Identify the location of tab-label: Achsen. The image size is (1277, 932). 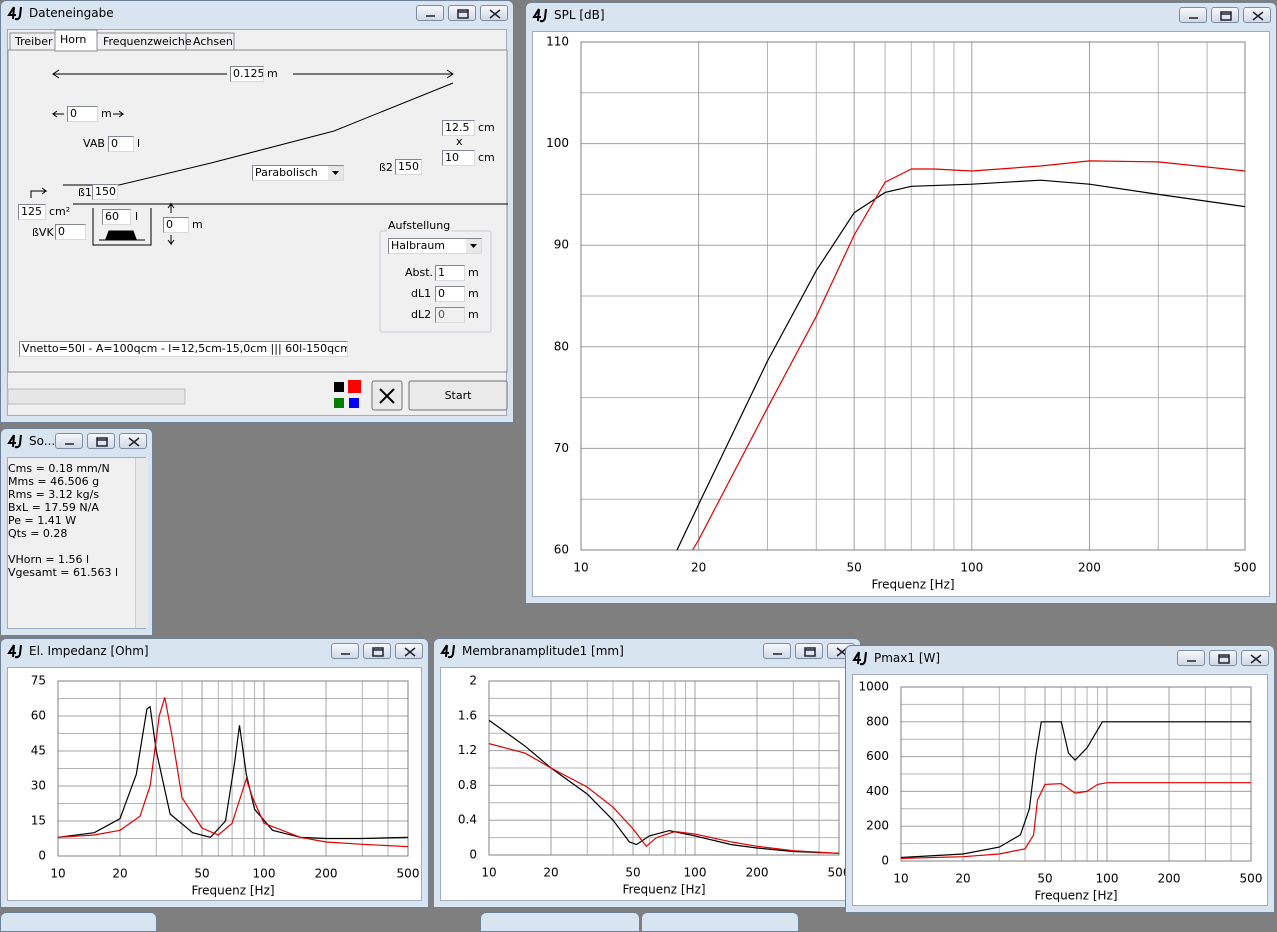
(213, 41).